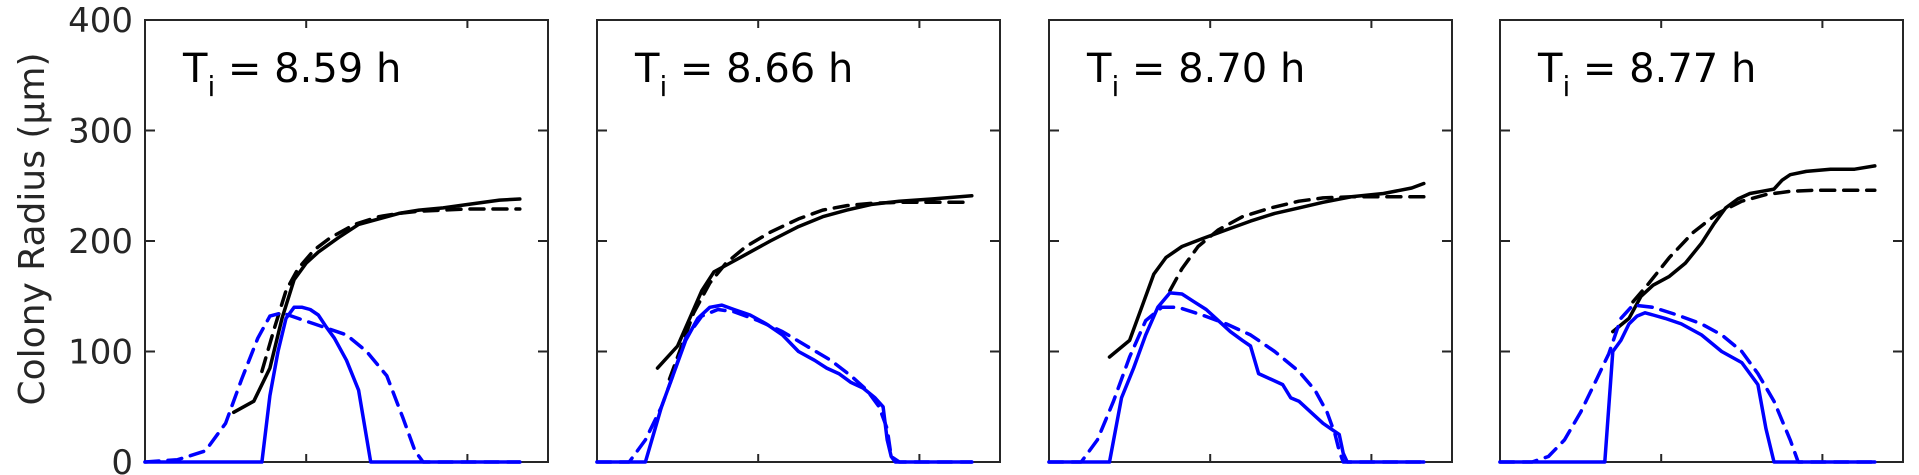 This screenshot has height=475, width=1919. I want to click on panel-title: Ti = 8.66 h, so click(743, 74).